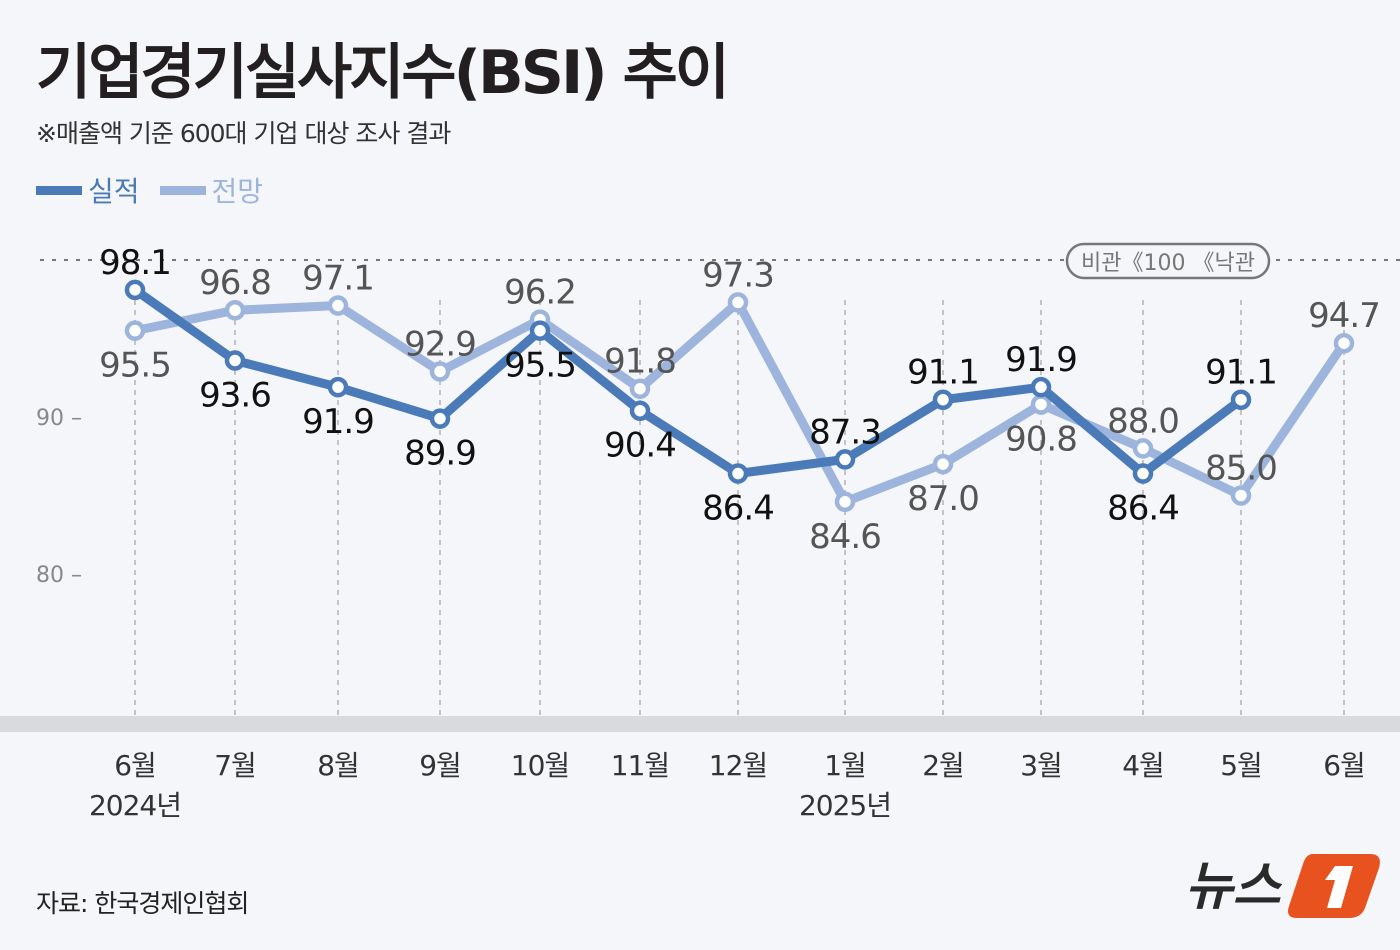  I want to click on logo-one, so click(1339, 887).